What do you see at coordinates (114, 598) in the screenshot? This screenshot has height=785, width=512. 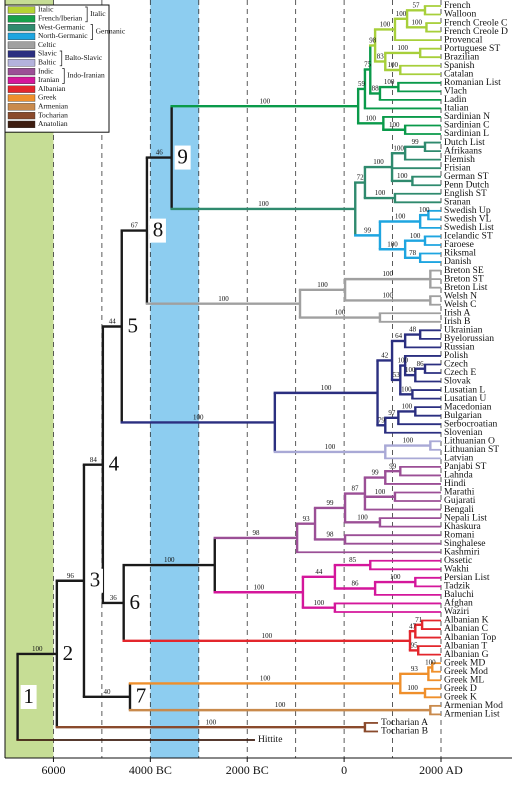 I see `support-value: 36` at bounding box center [114, 598].